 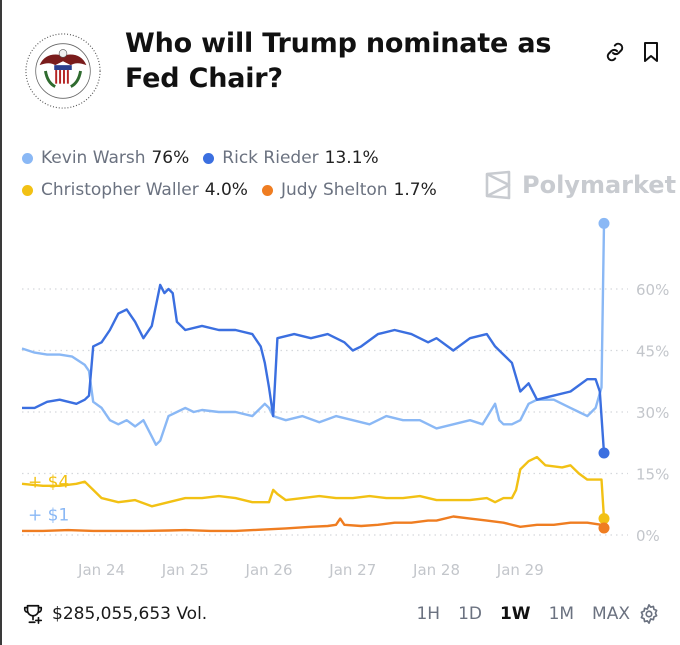 I want to click on bookmark-icon, so click(x=651, y=52).